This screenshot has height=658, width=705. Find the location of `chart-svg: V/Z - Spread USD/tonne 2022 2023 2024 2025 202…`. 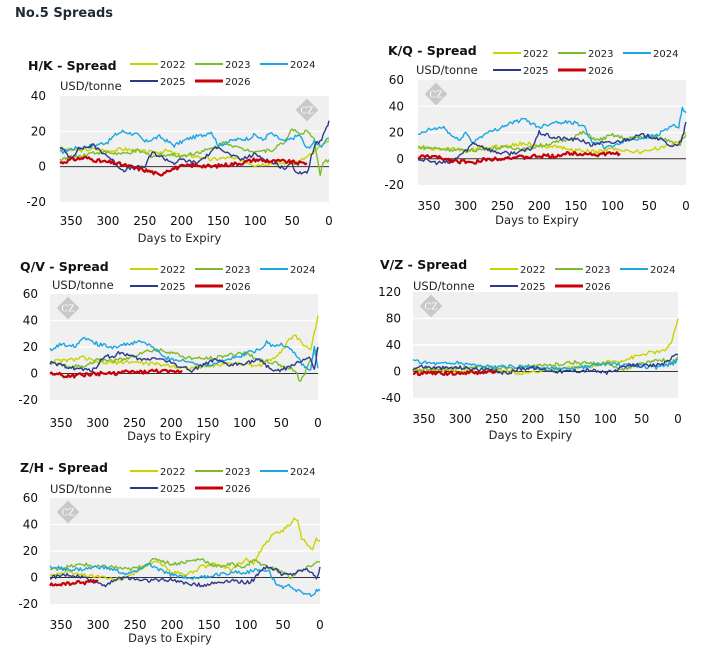

chart-svg: V/Z - Spread USD/tonne 2022 2023 2024 2025 202… is located at coordinates (530, 349).